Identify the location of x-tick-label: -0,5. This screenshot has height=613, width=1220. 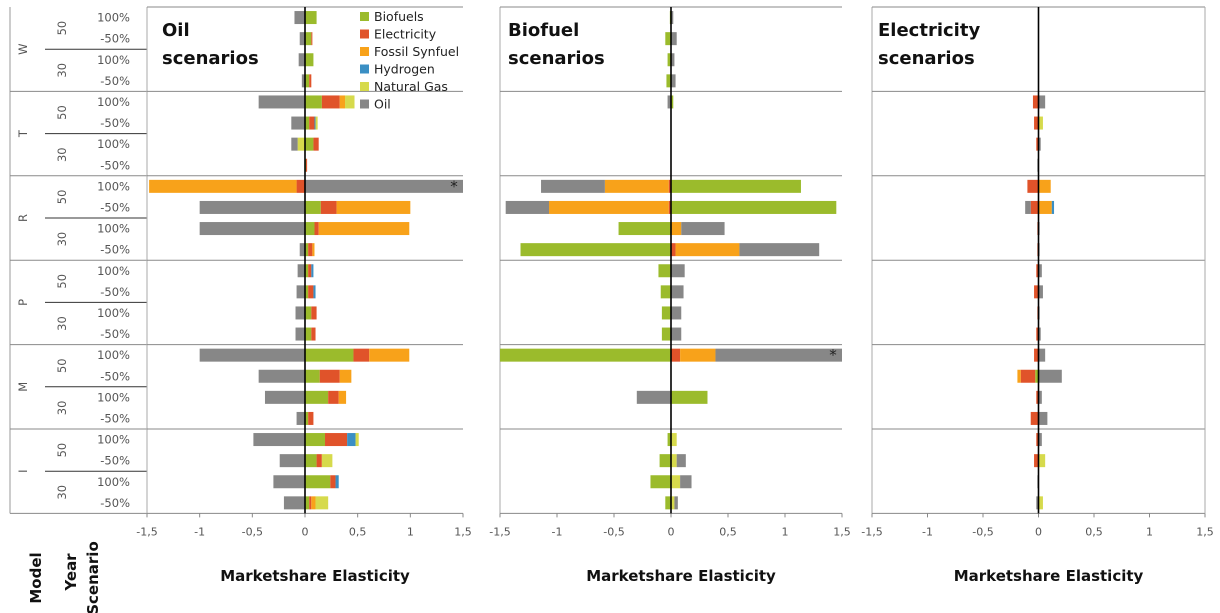
(252, 531).